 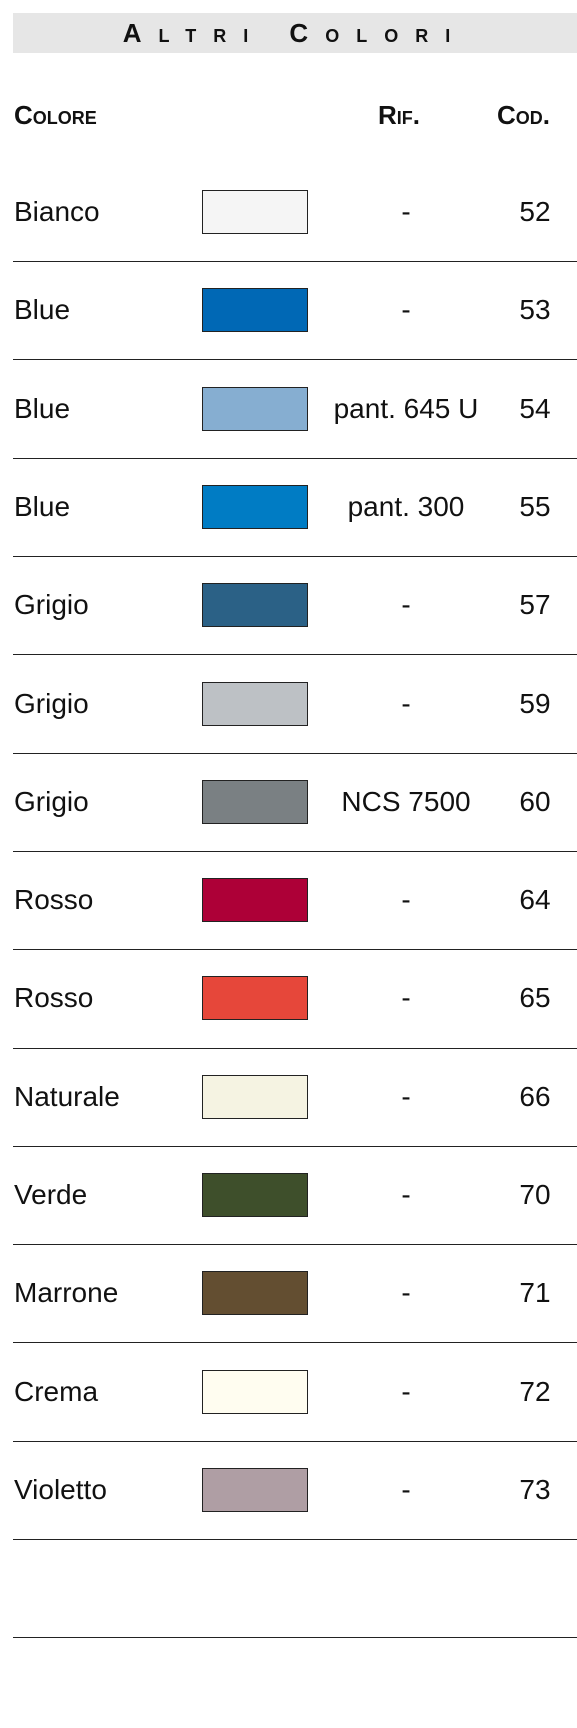 I want to click on code: 57, so click(x=535, y=605).